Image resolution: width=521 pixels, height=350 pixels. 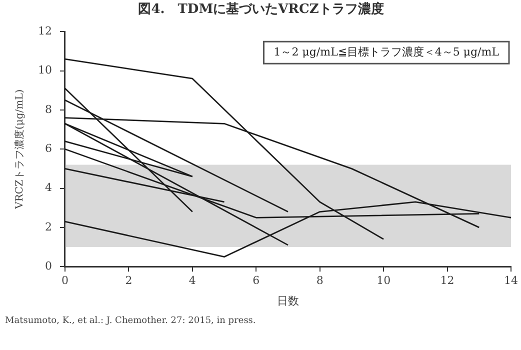 What do you see at coordinates (511, 281) in the screenshot?
I see `x-tick-label: 14` at bounding box center [511, 281].